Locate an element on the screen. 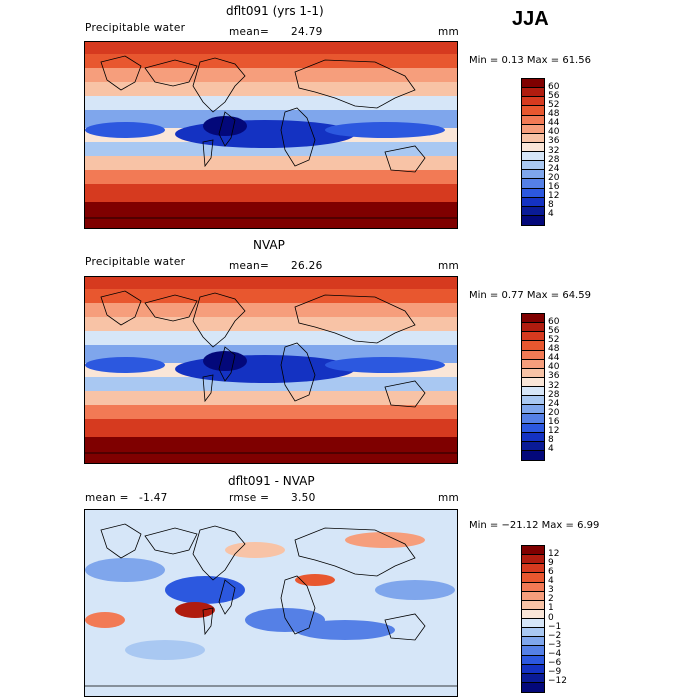 The height and width of the screenshot is (700, 700). panel-1-map is located at coordinates (271, 135).